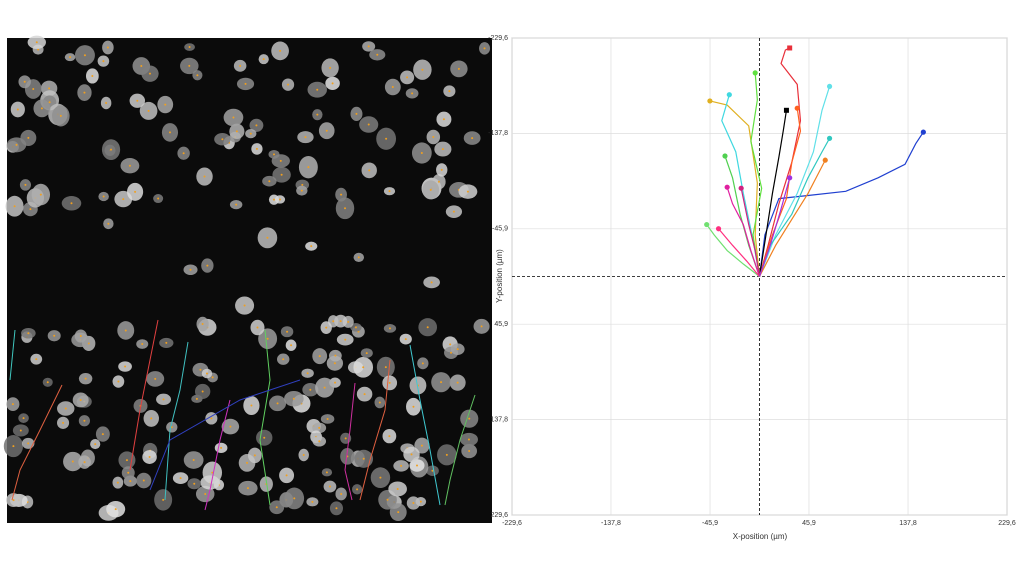 The width and height of the screenshot is (1024, 576). I want to click on y-tick-label: -137,8, so click(498, 133).